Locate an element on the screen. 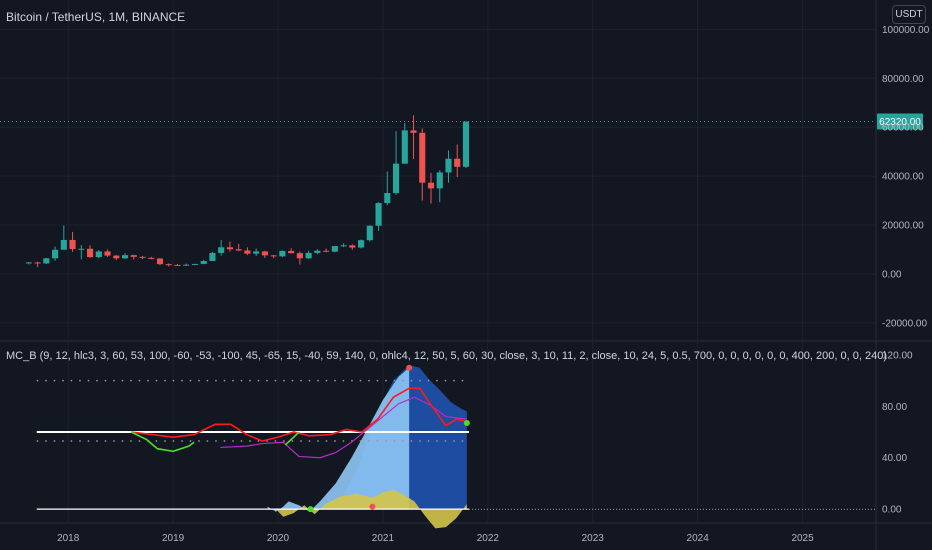 This screenshot has width=932, height=550. price-tick-label: -20000.00 is located at coordinates (904, 323).